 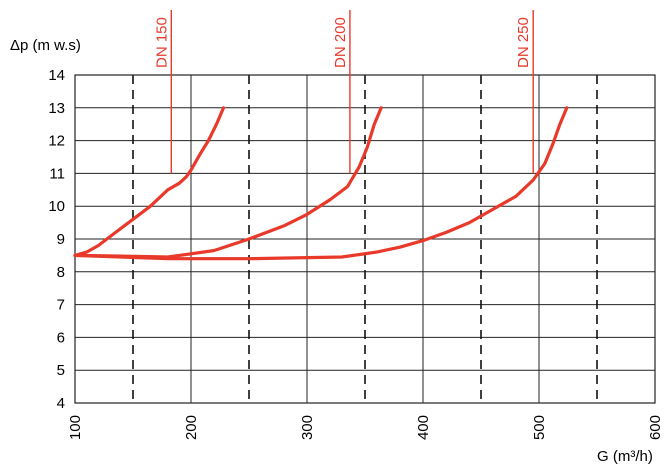 What do you see at coordinates (625, 456) in the screenshot?
I see `x-axis-title: G (m³/h)` at bounding box center [625, 456].